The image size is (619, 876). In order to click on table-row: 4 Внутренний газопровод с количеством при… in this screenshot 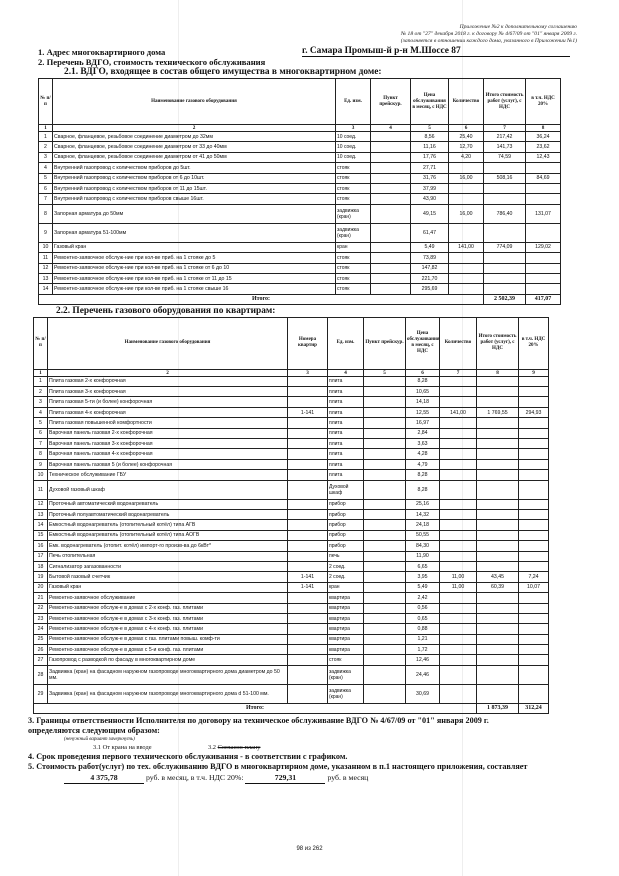, I will do `click(299, 168)`.